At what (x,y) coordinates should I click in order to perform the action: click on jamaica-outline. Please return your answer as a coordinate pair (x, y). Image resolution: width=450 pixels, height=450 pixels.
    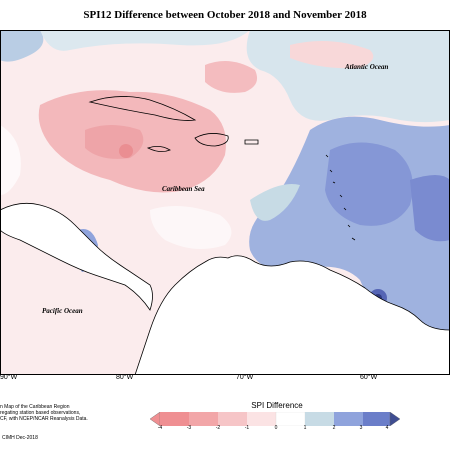
    Looking at the image, I should click on (158, 149).